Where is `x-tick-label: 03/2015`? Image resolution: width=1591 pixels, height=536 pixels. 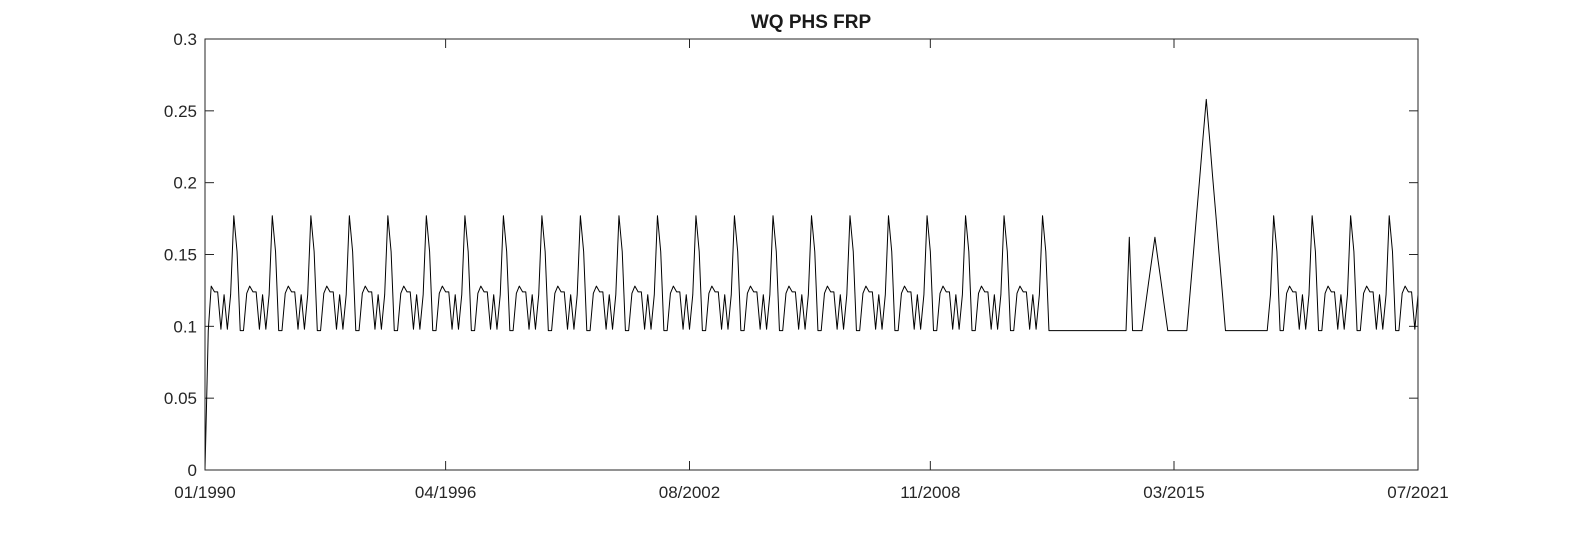 x-tick-label: 03/2015 is located at coordinates (1173, 492).